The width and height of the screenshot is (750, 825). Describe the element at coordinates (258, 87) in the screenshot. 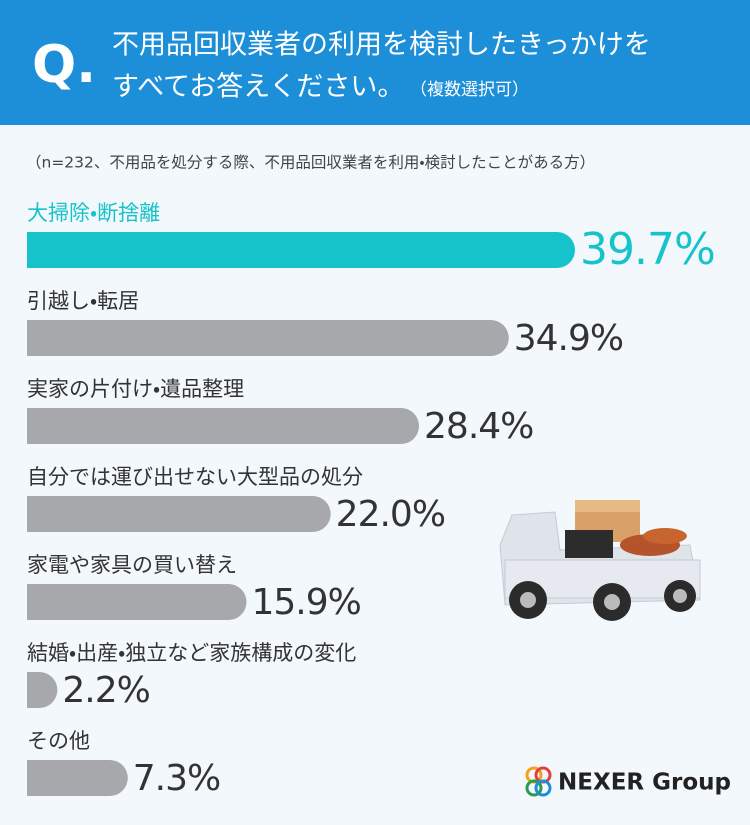

I see `chart-title-line2: すべてお答えください。` at that location.